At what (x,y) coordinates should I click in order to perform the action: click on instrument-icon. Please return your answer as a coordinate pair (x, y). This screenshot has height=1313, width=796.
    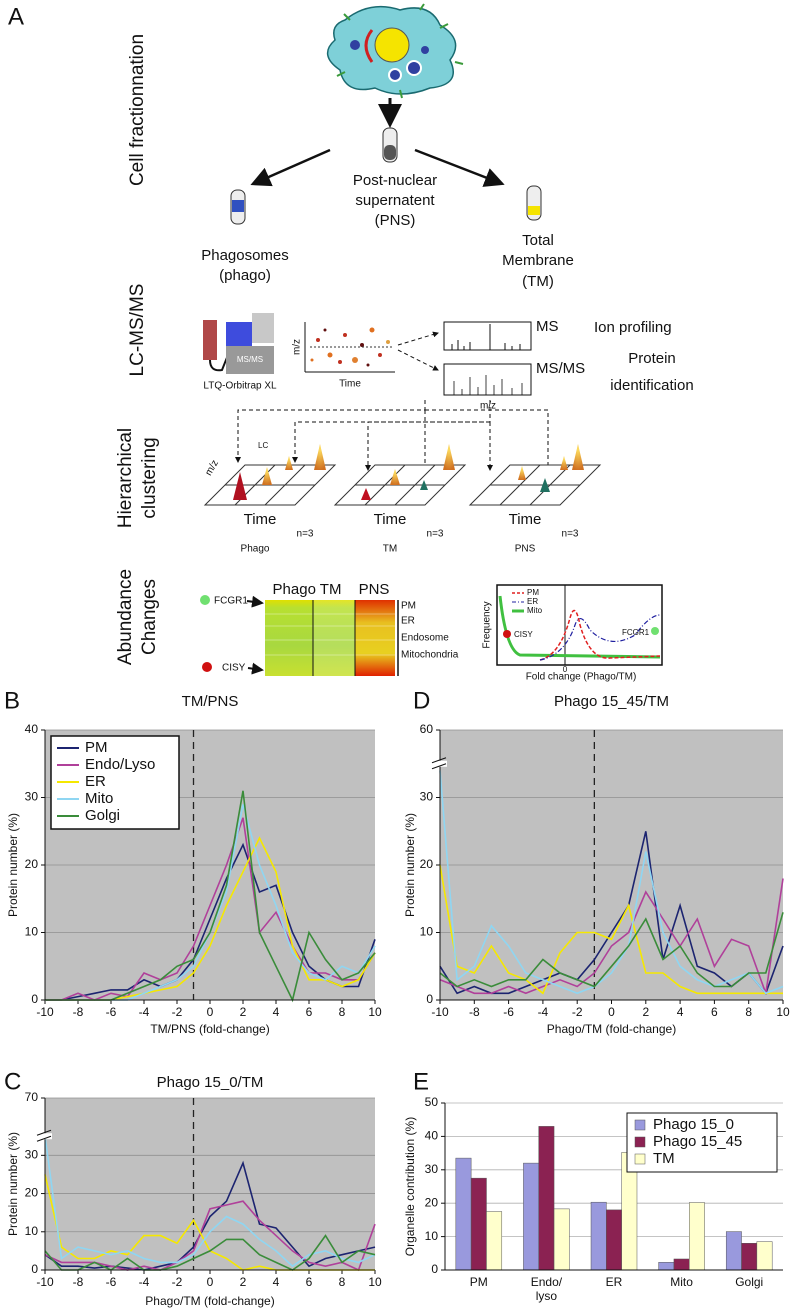
    Looking at the image, I should click on (238, 343).